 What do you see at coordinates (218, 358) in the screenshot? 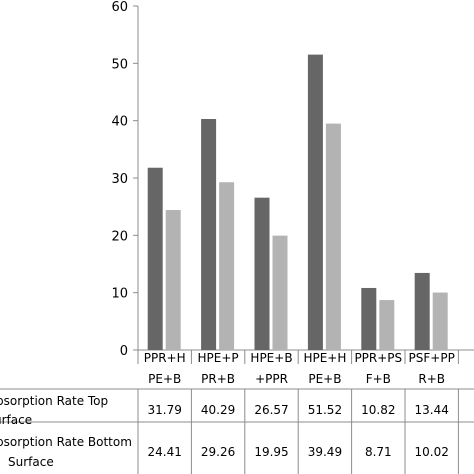
I see `category-label: HPE+P` at bounding box center [218, 358].